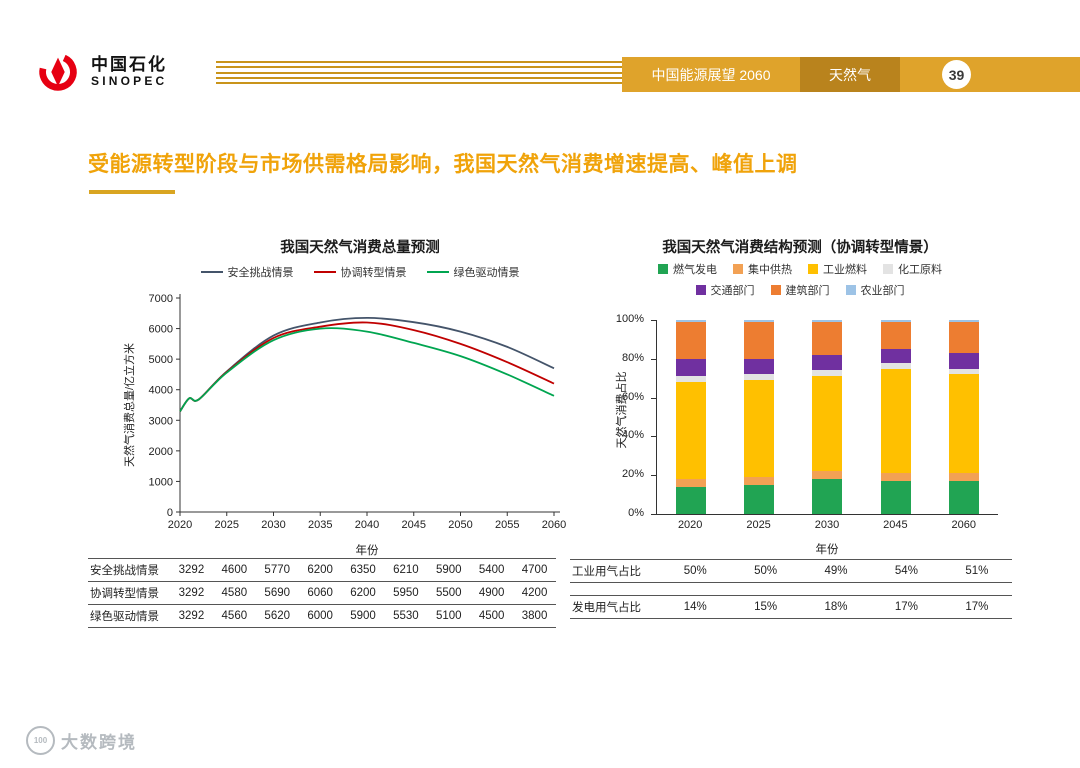 The height and width of the screenshot is (768, 1080). Describe the element at coordinates (963, 525) in the screenshot. I see `x-tick-label: 2060` at that location.